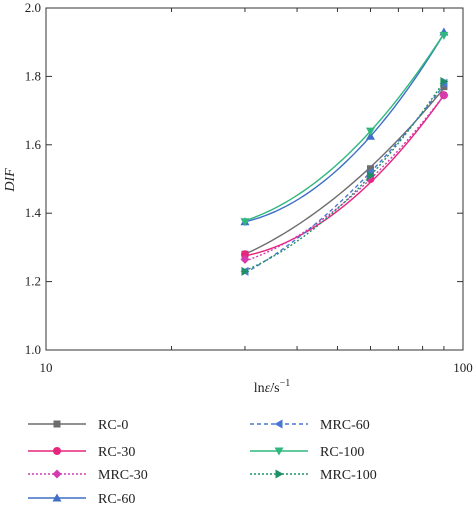 The width and height of the screenshot is (474, 511). I want to click on y-tick-label: 1.6, so click(33, 144).